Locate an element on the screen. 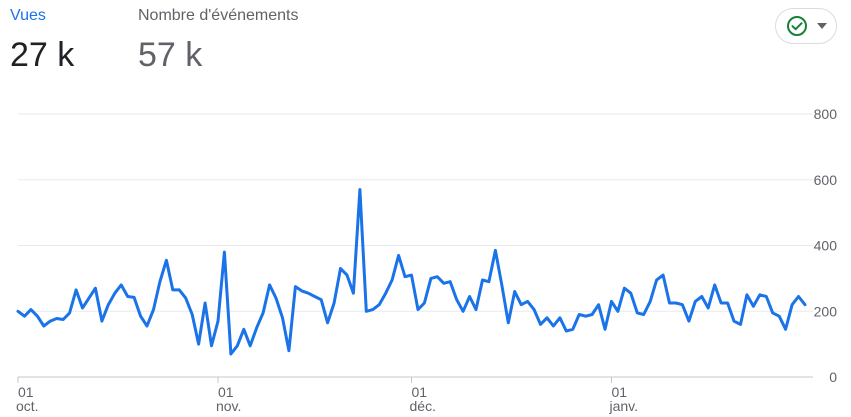 Image resolution: width=851 pixels, height=417 pixels. status-dropdown-button is located at coordinates (806, 26).